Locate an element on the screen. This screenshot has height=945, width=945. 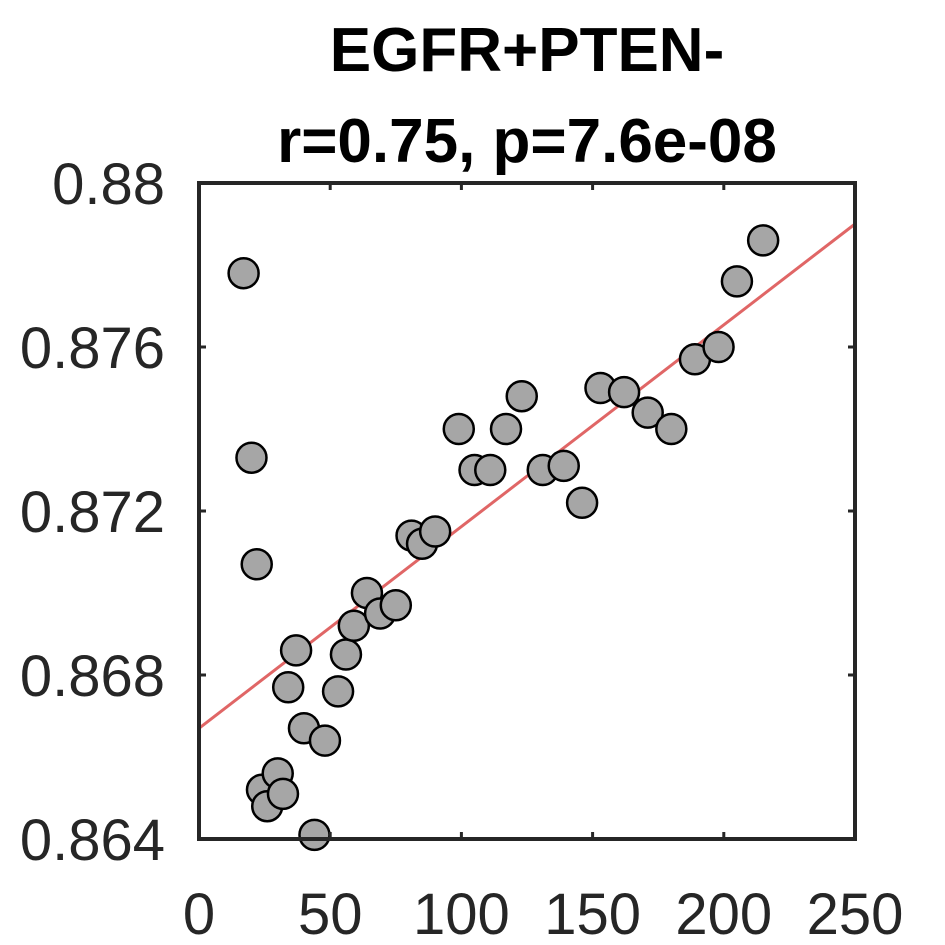
x-tick-label: 100 is located at coordinates (461, 913).